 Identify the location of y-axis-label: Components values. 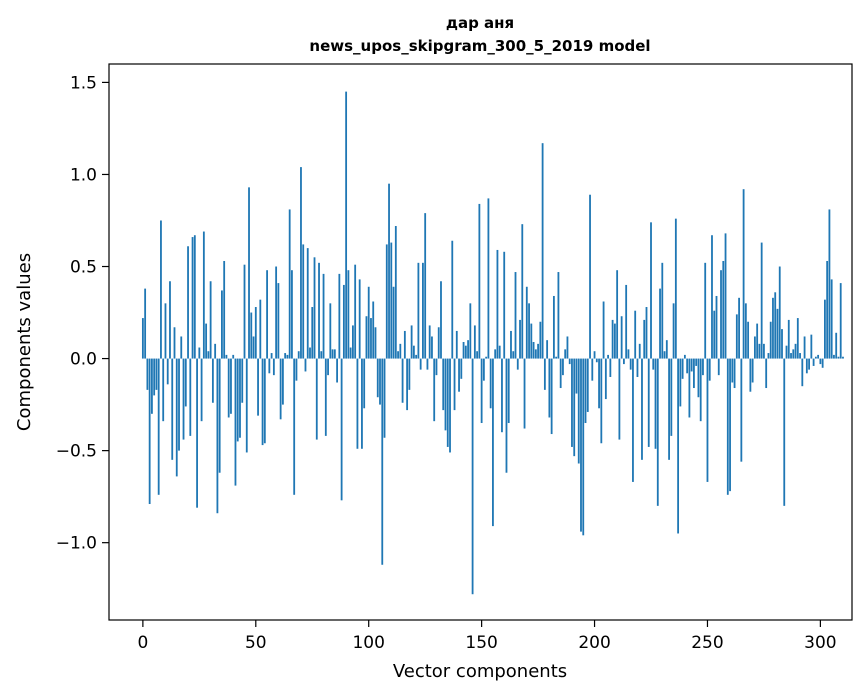
(24, 342).